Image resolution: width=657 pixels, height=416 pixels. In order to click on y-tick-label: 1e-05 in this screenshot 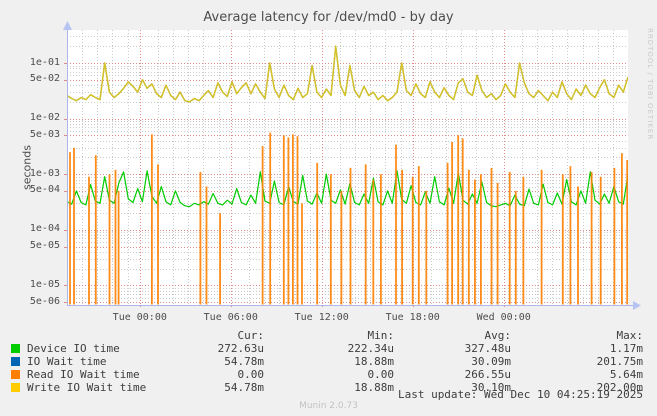, I will do `click(44, 284)`.